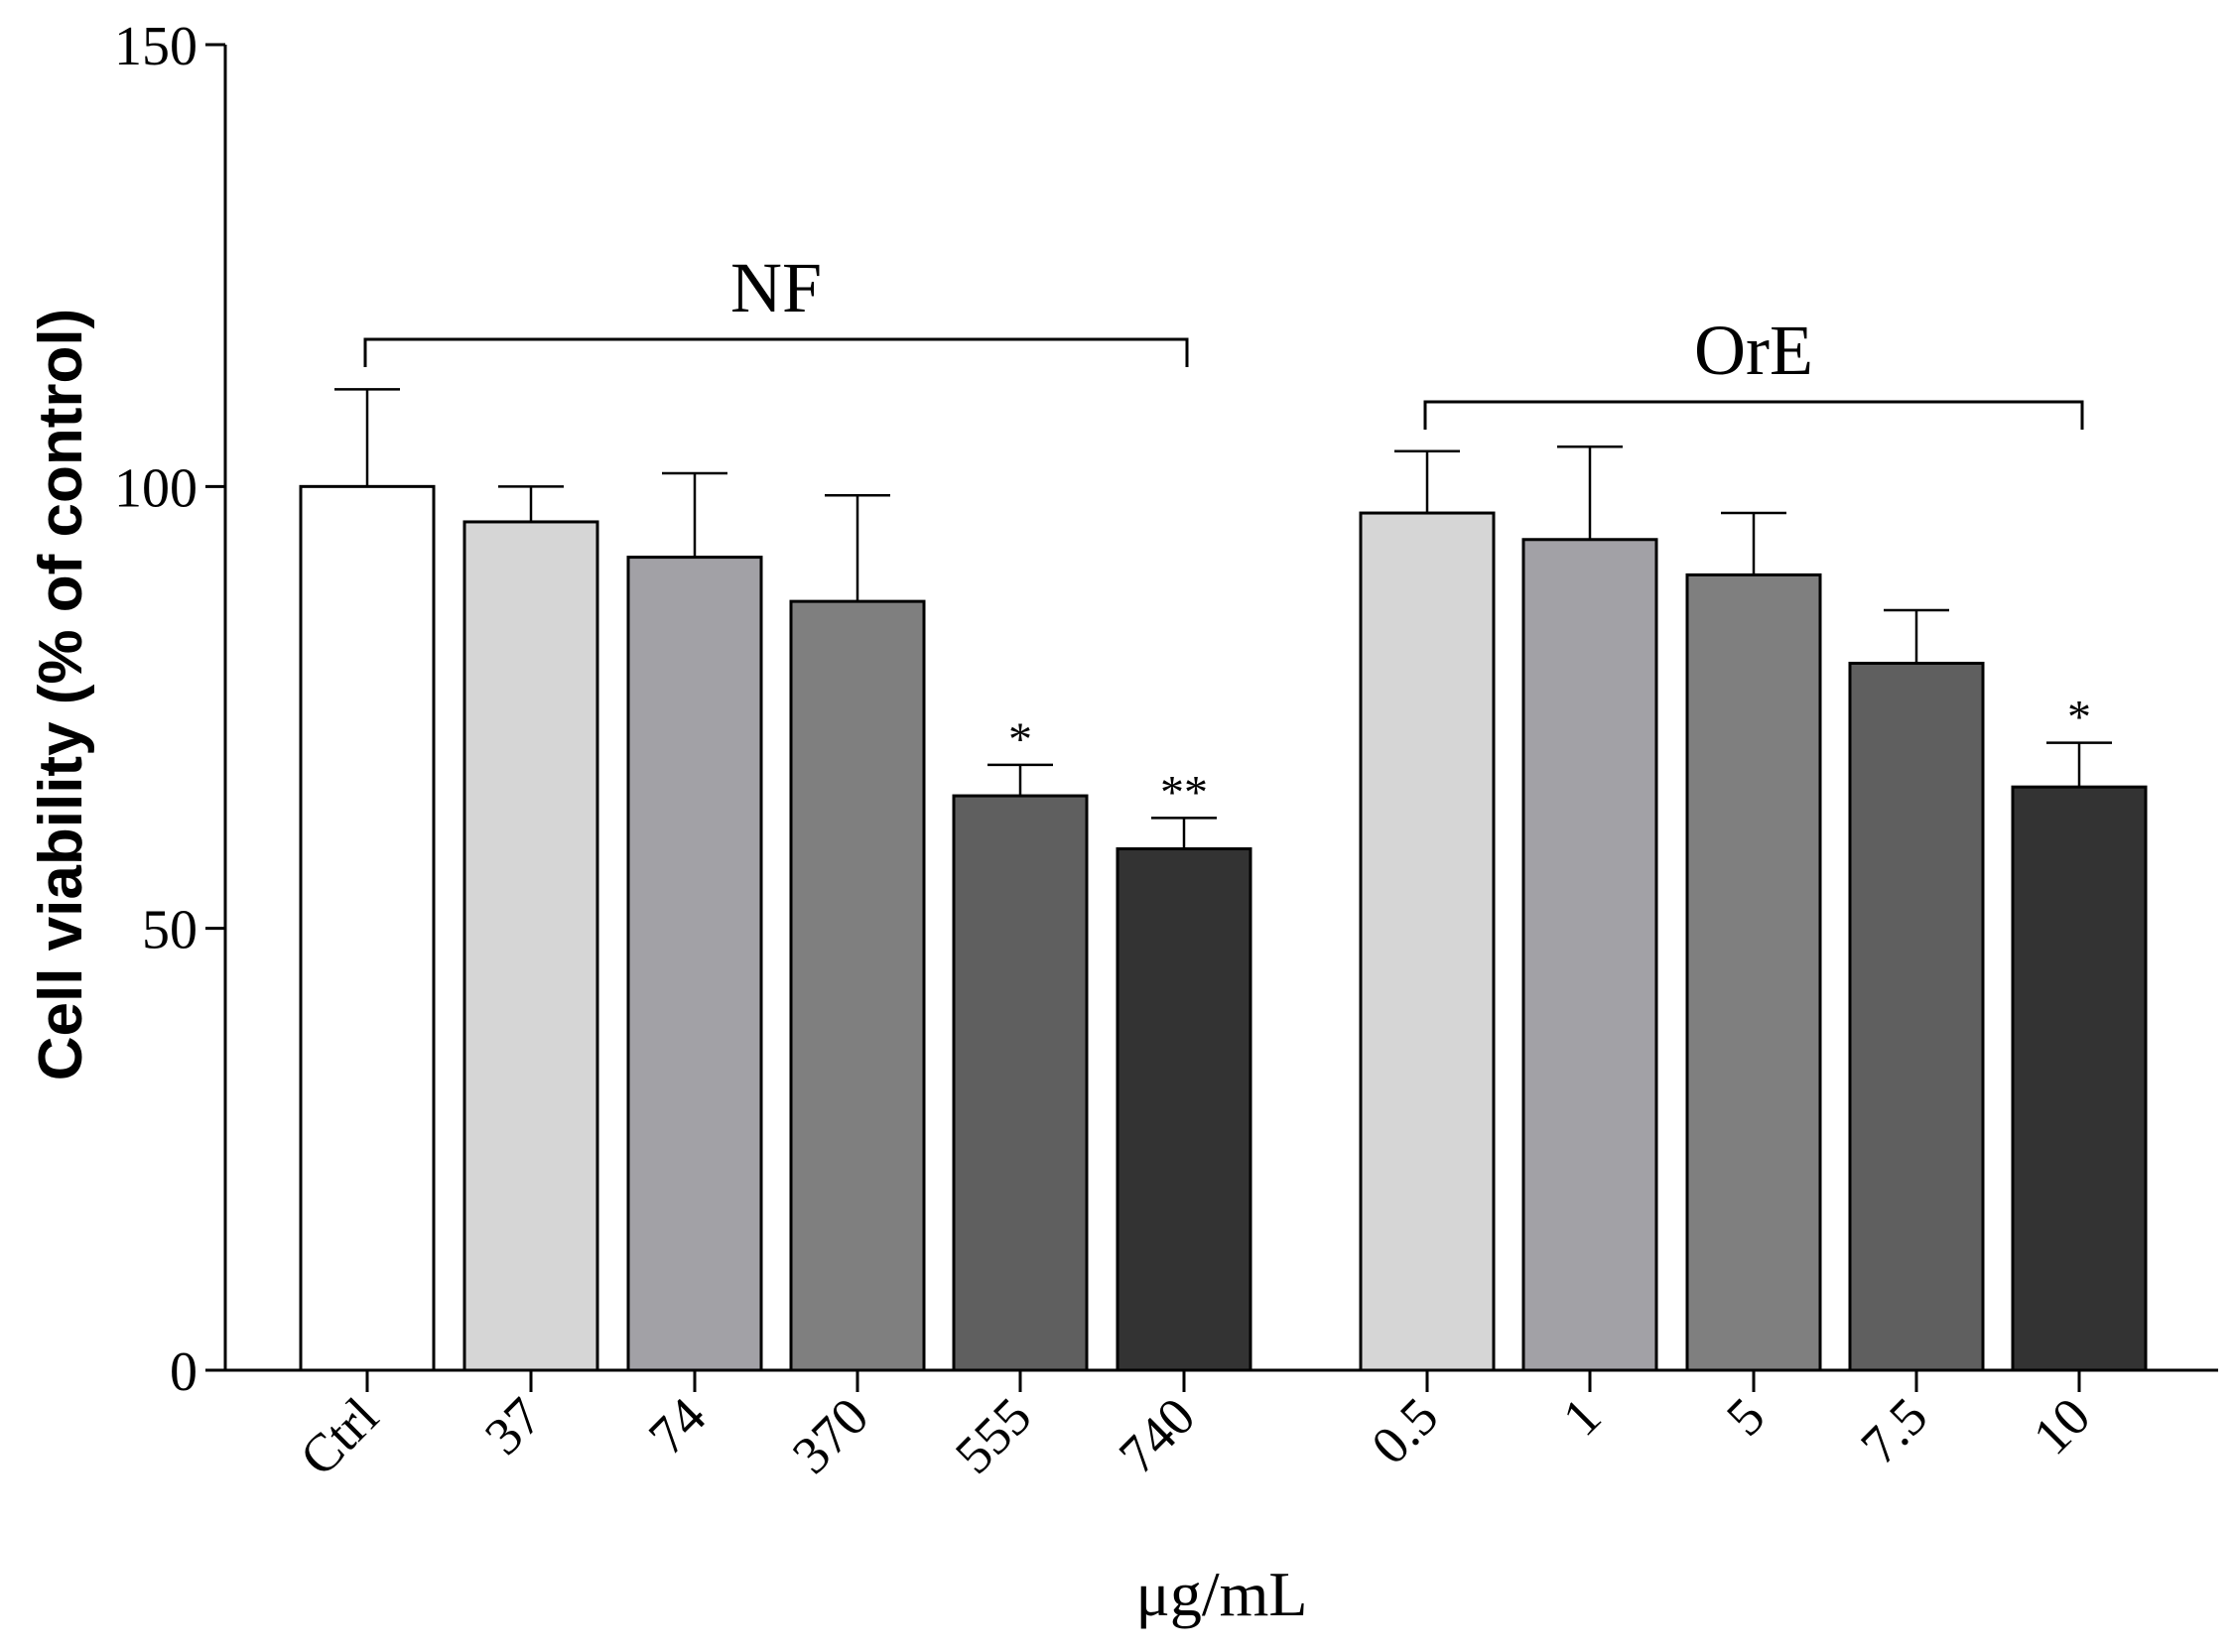 Image resolution: width=2236 pixels, height=1652 pixels. Describe the element at coordinates (1157, 1435) in the screenshot. I see `x-tick-label: 740` at that location.